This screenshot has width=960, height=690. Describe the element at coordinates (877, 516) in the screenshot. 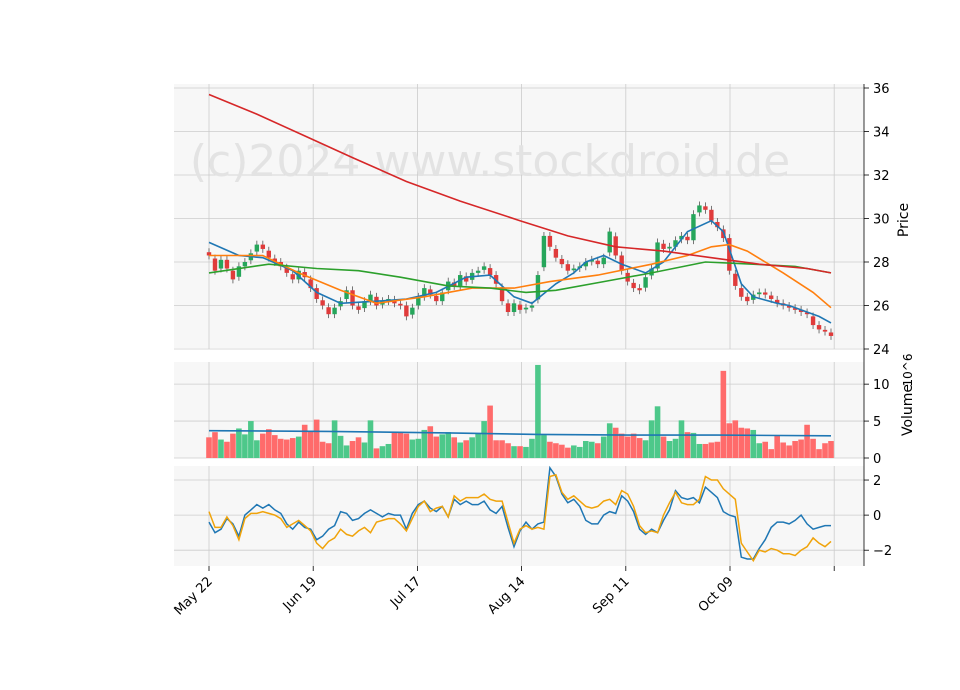

I see `oscillator-tick-label: 0` at that location.